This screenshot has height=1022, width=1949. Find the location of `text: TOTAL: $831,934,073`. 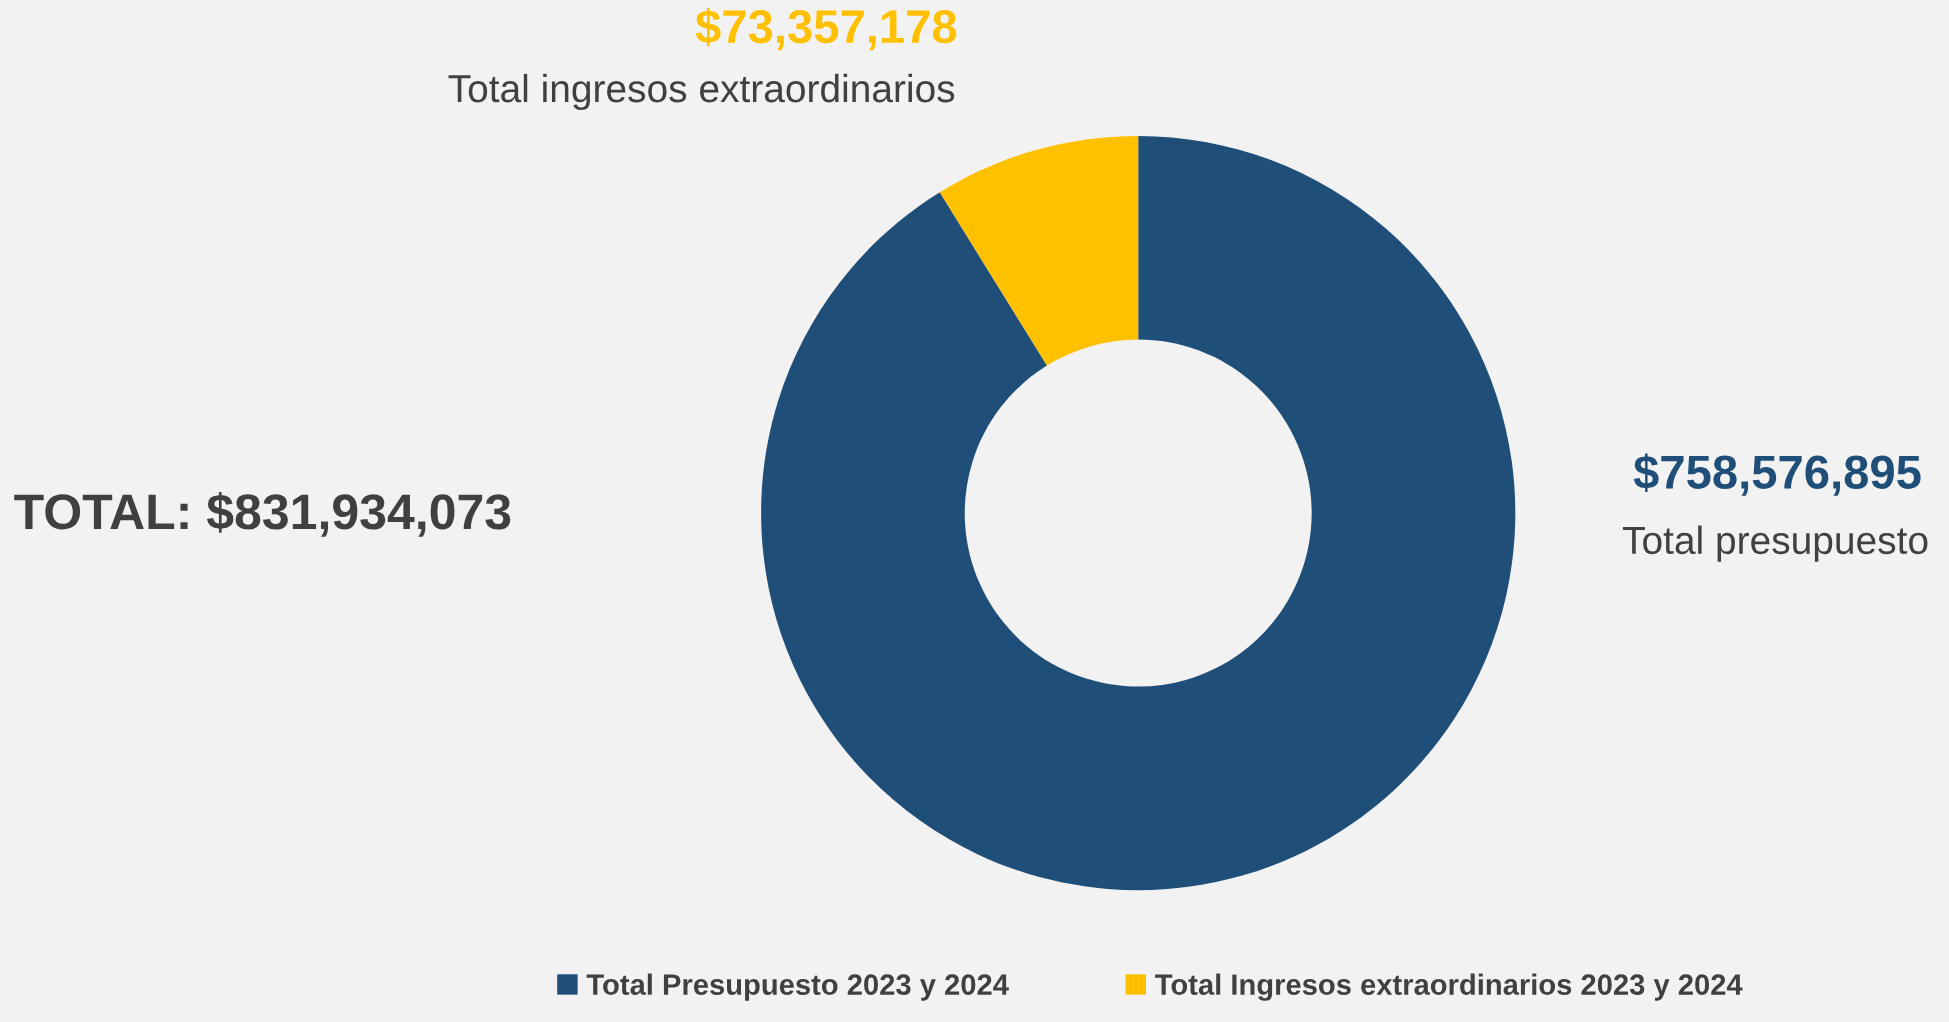

text: TOTAL: $831,934,073 is located at coordinates (262, 514).